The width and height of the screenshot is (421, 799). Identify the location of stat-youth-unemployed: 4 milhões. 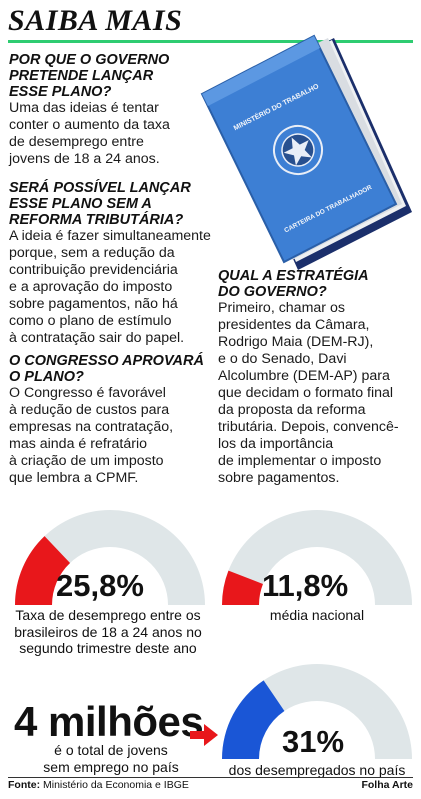
(109, 721).